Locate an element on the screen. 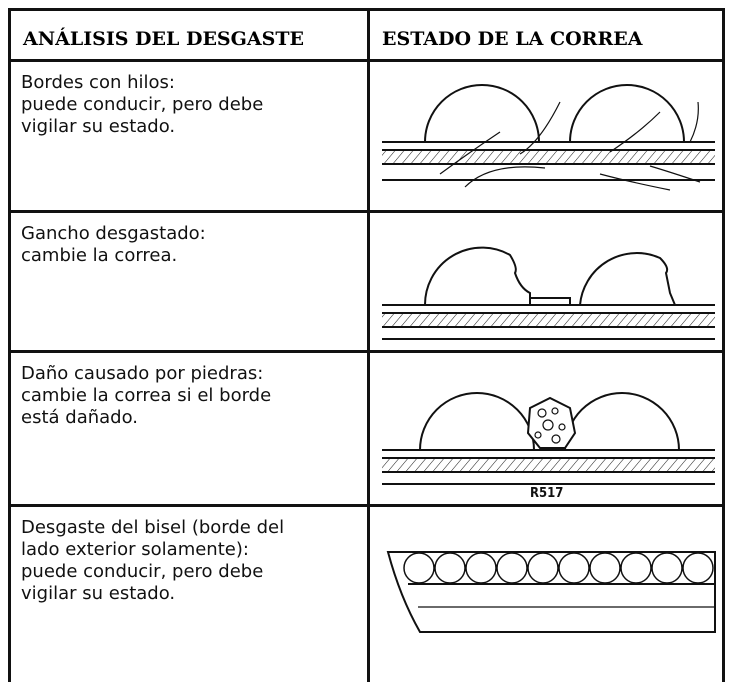 The image size is (731, 682). header: ANÁLISIS DEL DESGASTE is located at coordinates (189, 35).